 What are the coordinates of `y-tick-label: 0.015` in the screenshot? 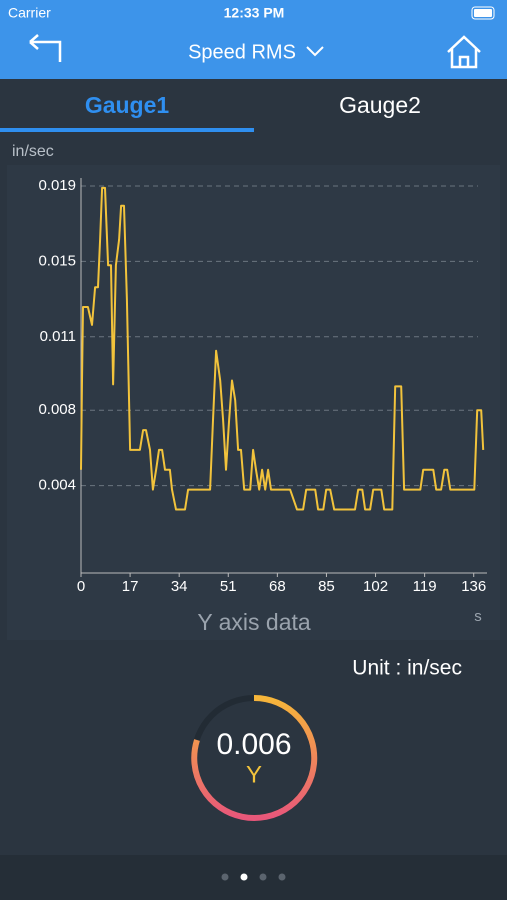 It's located at (57, 260).